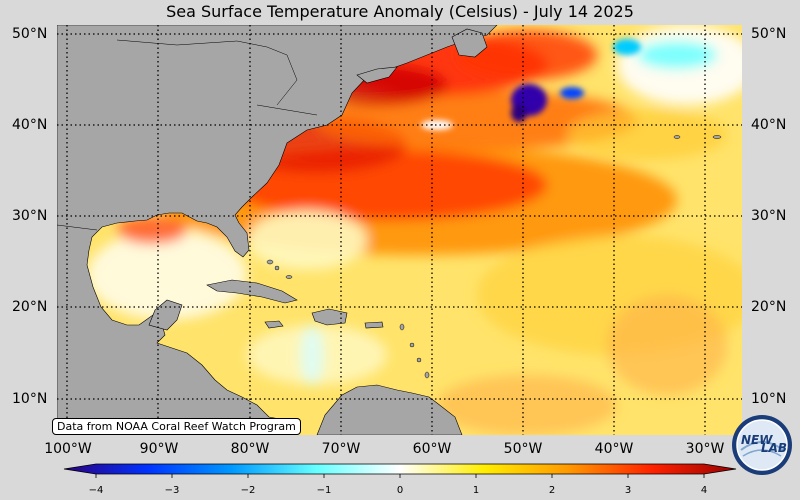 This screenshot has height=500, width=800. I want to click on logo-text-lab: LAB, so click(774, 448).